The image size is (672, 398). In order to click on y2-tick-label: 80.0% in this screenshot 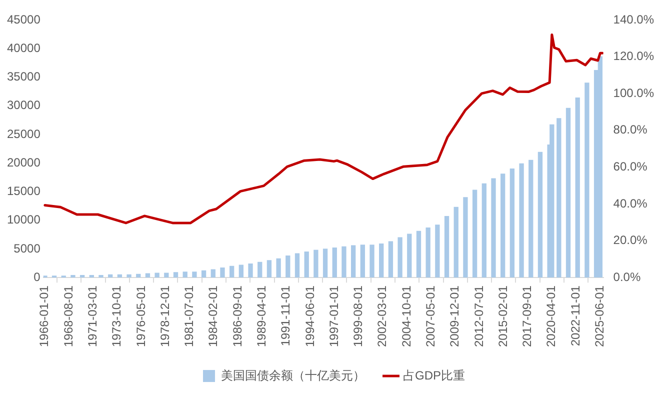, I will do `click(630, 129)`.